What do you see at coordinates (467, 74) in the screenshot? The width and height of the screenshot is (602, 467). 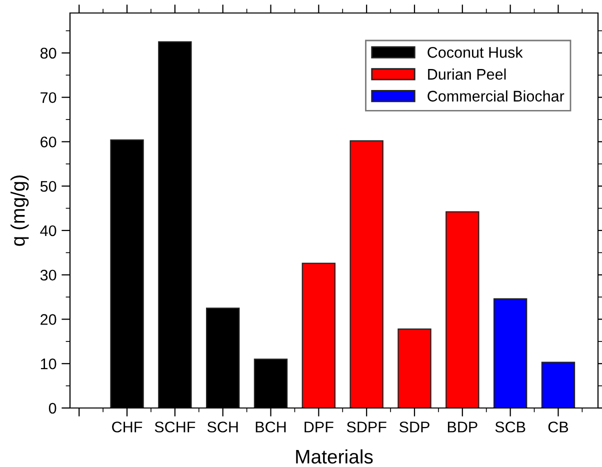 I see `legend-label: Durian Peel` at bounding box center [467, 74].